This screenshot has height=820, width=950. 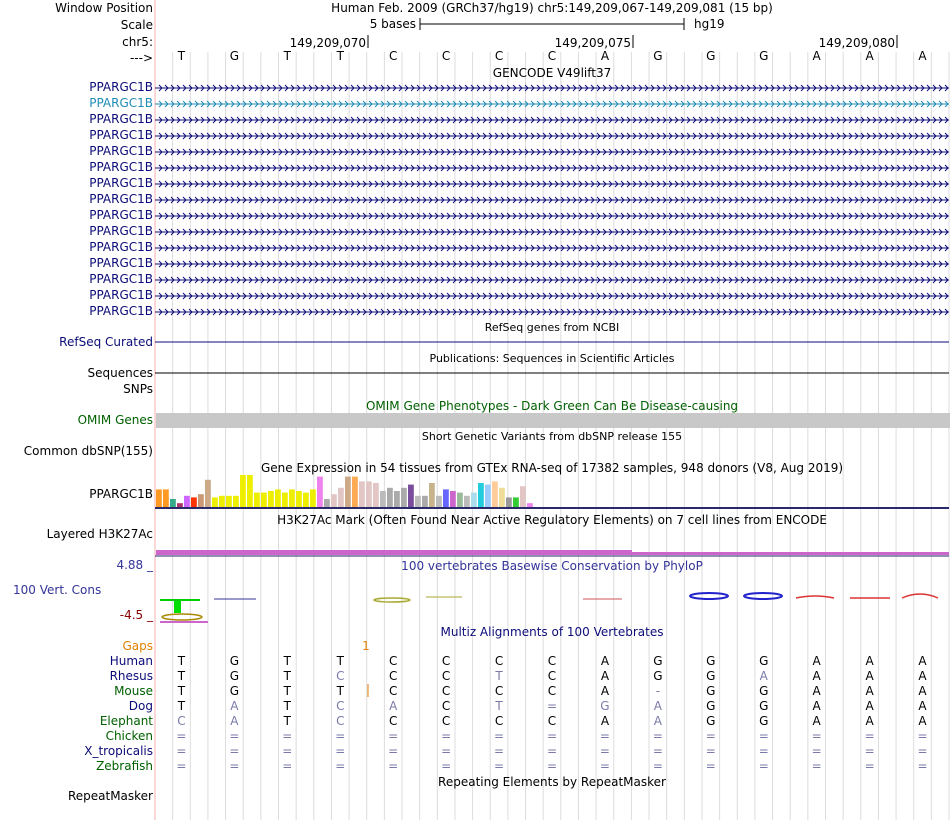 What do you see at coordinates (121, 494) in the screenshot?
I see `gtex-label: PPARGC1B` at bounding box center [121, 494].